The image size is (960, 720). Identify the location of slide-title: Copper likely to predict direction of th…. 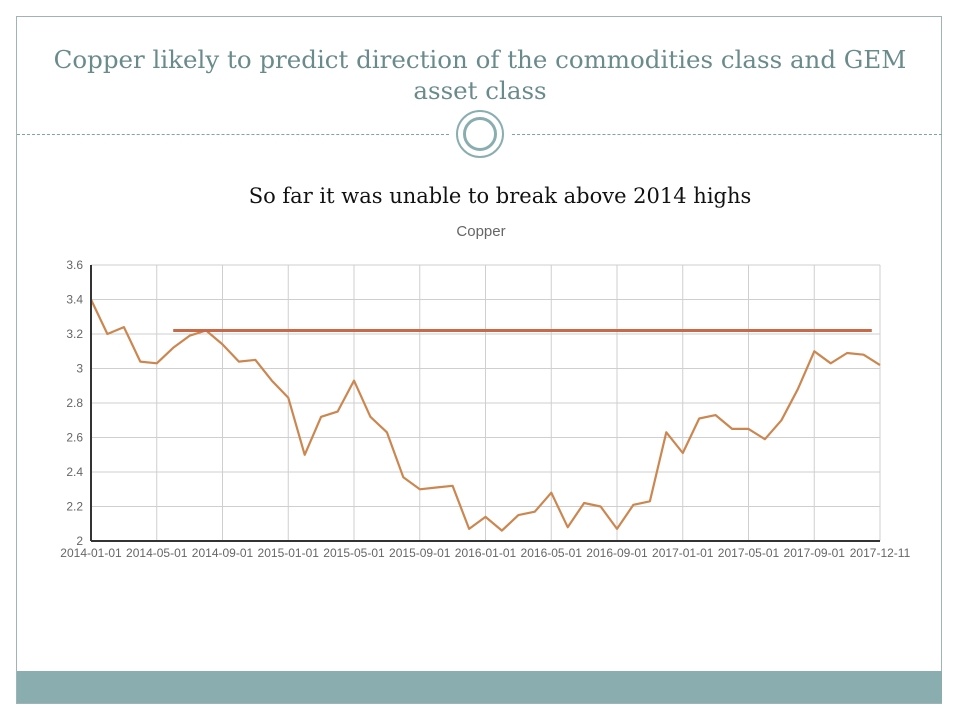
(480, 75).